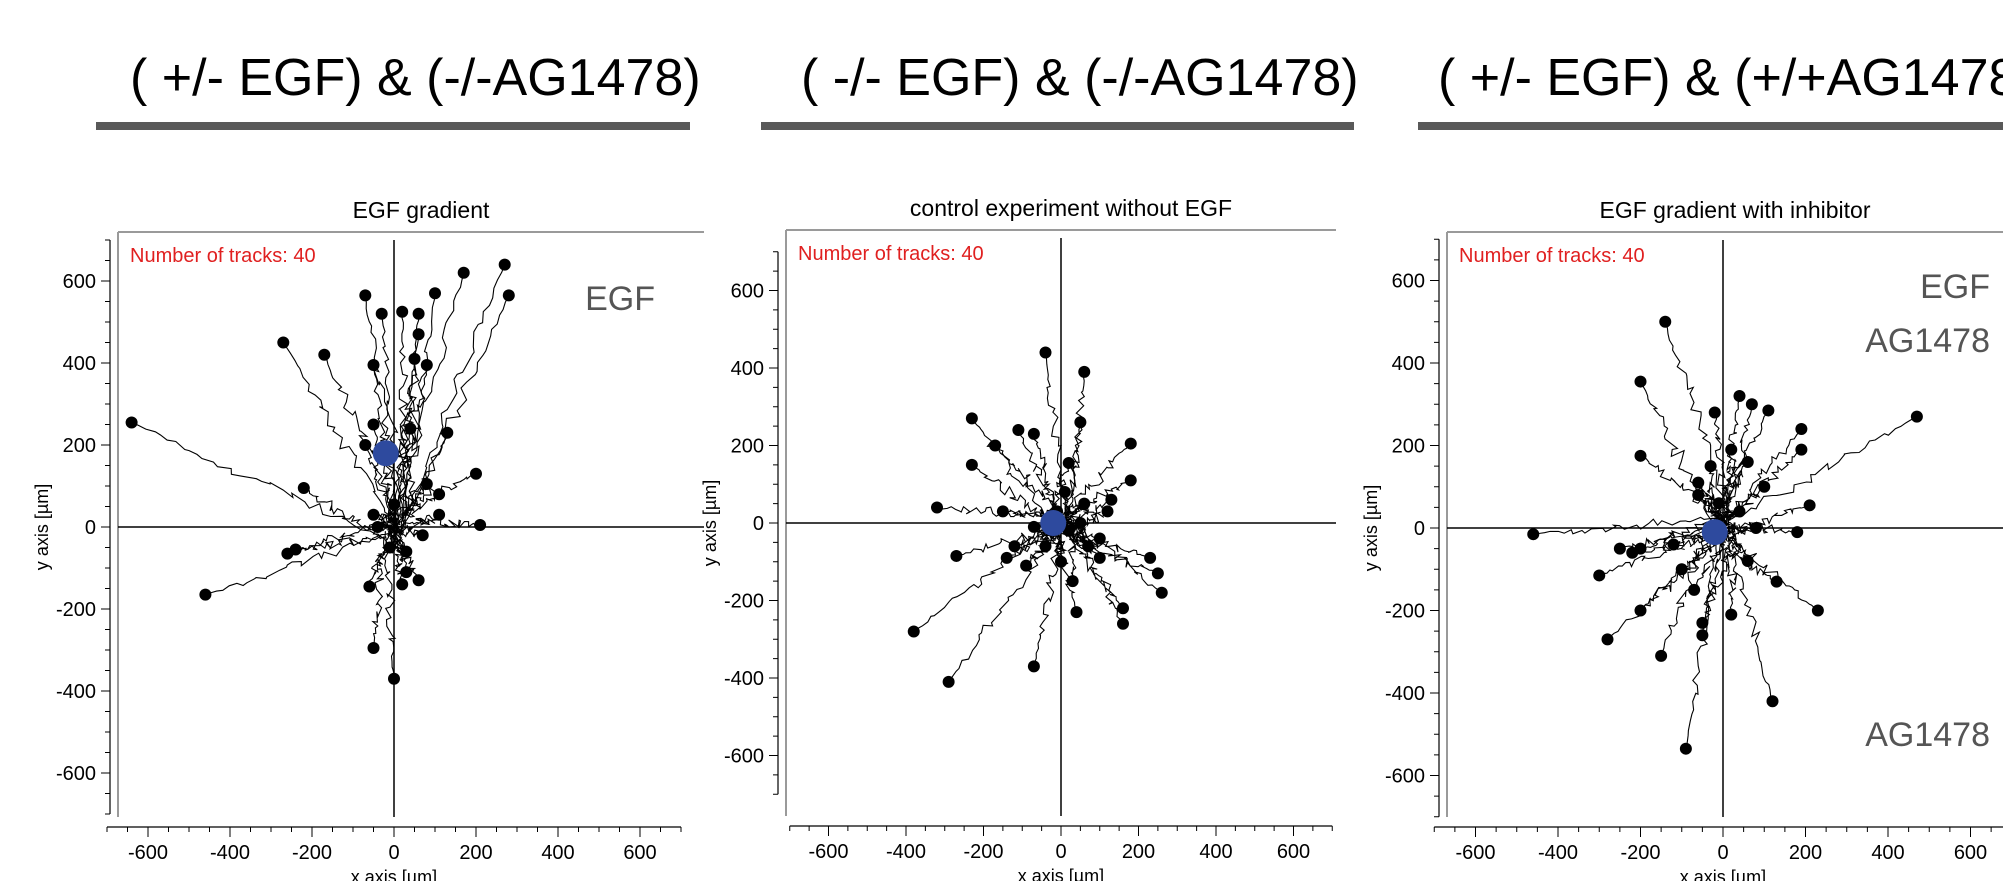  I want to click on track-count-label: Number of tracks: 40, so click(1552, 256).